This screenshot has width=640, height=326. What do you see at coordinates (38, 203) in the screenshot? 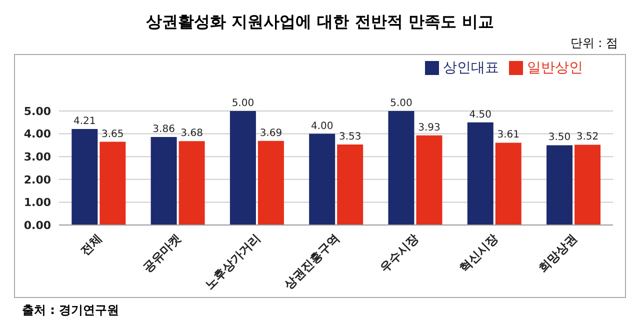
I see `y-tick-label: 1.00` at bounding box center [38, 203].